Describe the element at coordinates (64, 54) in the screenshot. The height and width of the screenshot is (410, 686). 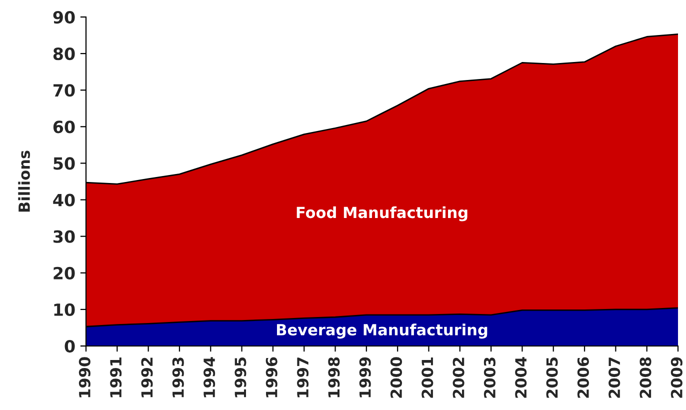
I see `y-tick-label: 80` at that location.